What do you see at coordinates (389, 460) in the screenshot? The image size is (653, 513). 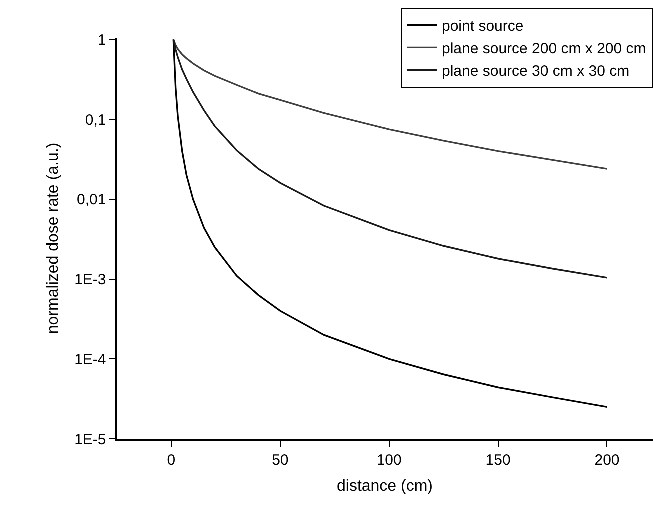 I see `x-tick-label: 100` at bounding box center [389, 460].